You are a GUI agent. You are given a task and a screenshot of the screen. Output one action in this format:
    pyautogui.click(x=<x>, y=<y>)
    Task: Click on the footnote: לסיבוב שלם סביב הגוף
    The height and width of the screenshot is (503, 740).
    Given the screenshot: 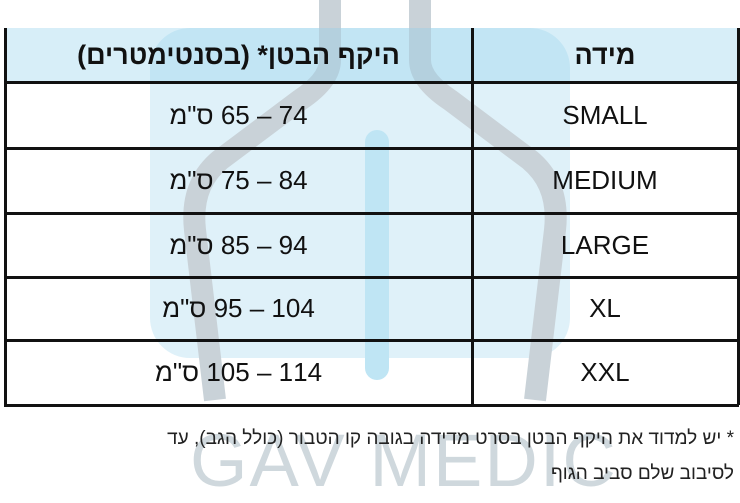 What is the action you would take?
    pyautogui.click(x=642, y=473)
    